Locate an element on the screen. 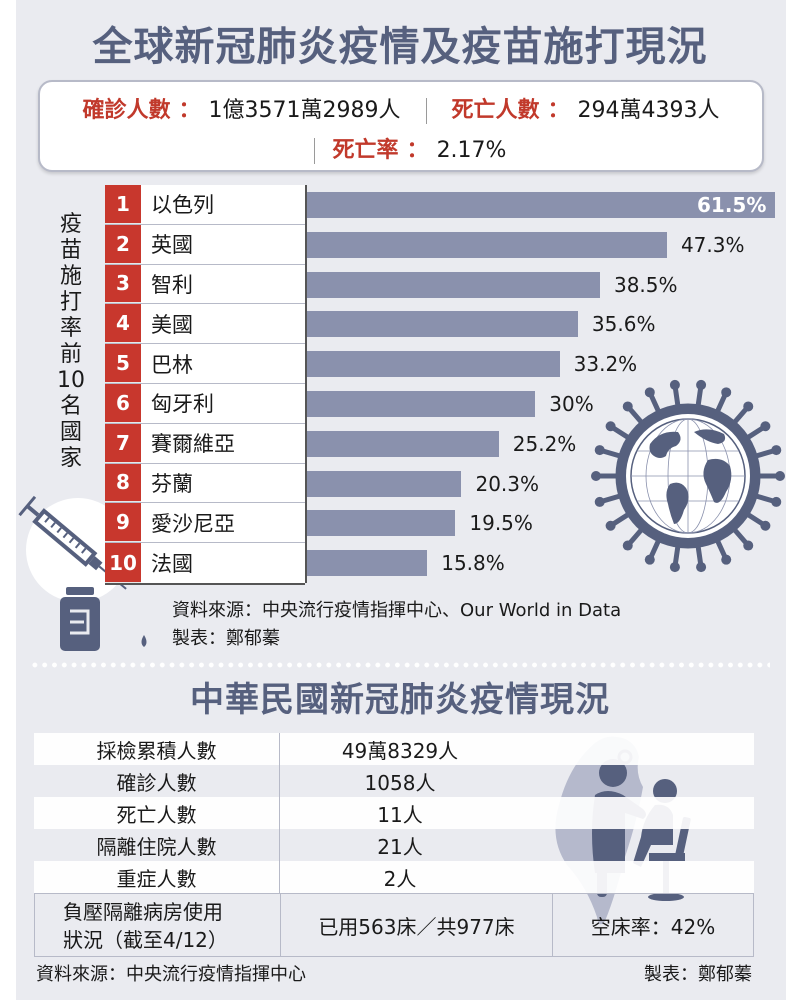 The height and width of the screenshot is (1004, 800). row-value: 2人 is located at coordinates (400, 878).